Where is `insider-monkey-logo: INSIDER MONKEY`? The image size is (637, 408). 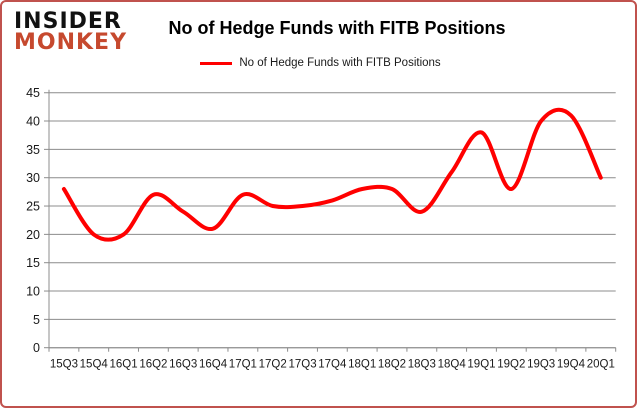
insider-monkey-logo: INSIDER MONKEY is located at coordinates (71, 32).